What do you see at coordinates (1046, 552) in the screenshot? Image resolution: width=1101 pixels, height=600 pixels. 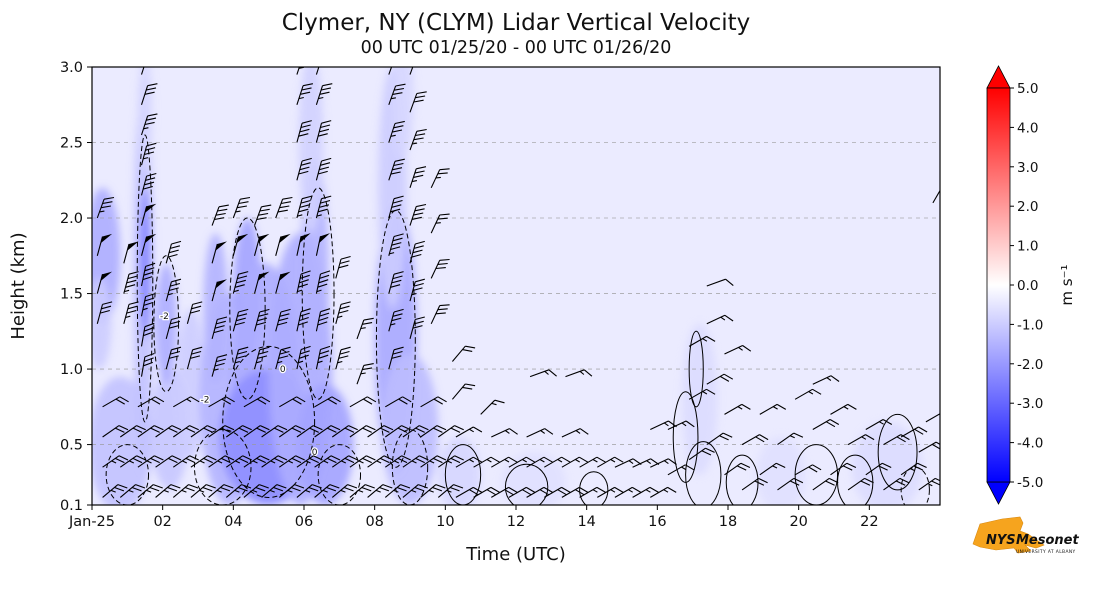 I see `logo-subtext: UNIVERSITY AT ALBANY` at bounding box center [1046, 552].